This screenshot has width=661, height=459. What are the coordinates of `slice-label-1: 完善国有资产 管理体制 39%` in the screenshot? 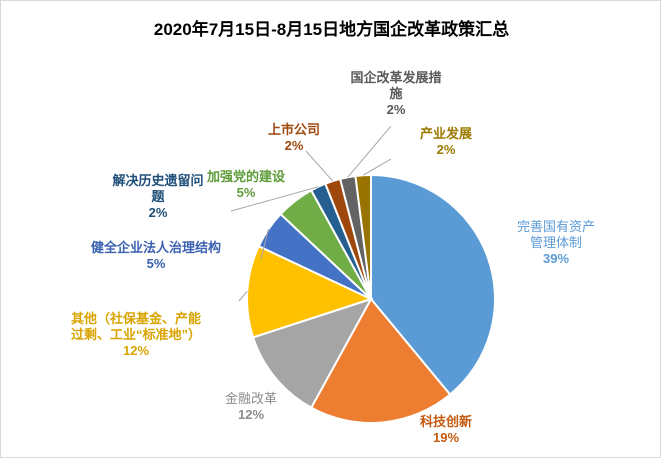 It's located at (556, 243).